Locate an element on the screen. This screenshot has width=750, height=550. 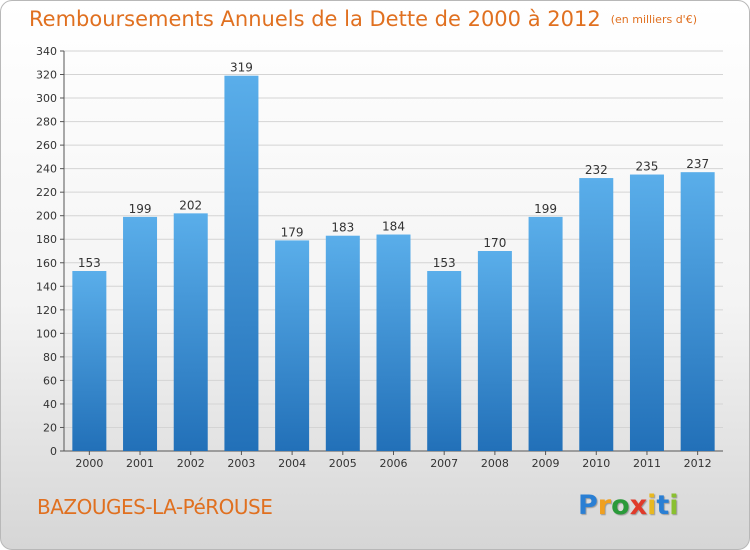
y-tick-label: 180 is located at coordinates (46, 239).